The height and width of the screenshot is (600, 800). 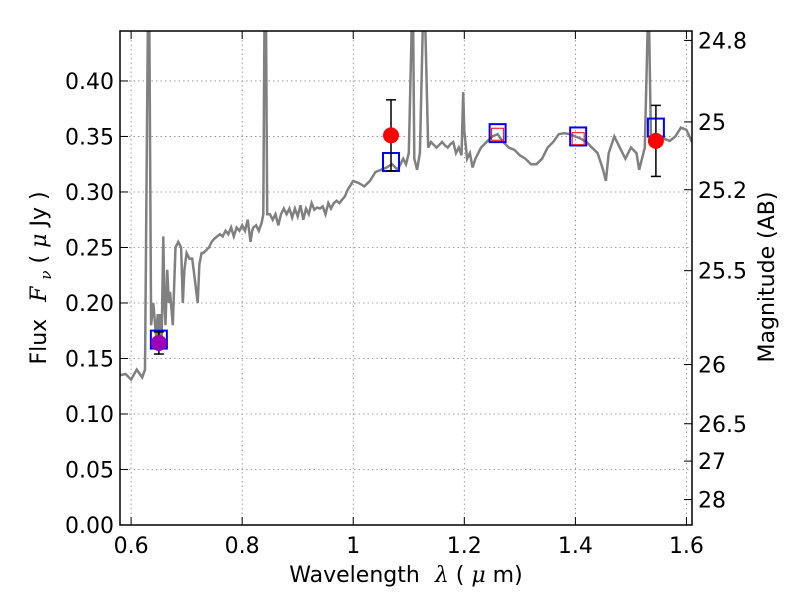 I want to click on y-tick-label: 0.35, so click(x=89, y=137).